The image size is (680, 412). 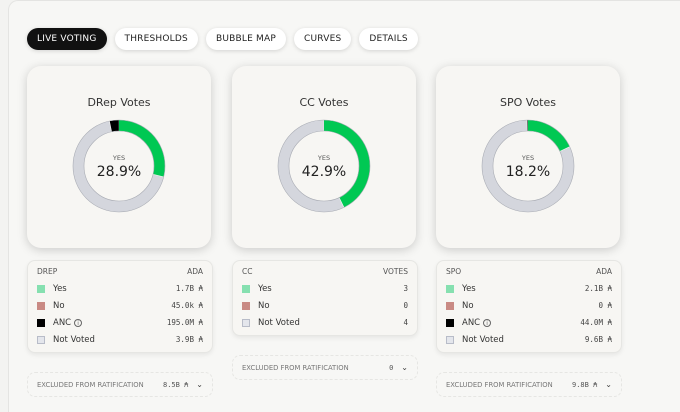 What do you see at coordinates (247, 271) in the screenshot?
I see `legend-header: CC` at bounding box center [247, 271].